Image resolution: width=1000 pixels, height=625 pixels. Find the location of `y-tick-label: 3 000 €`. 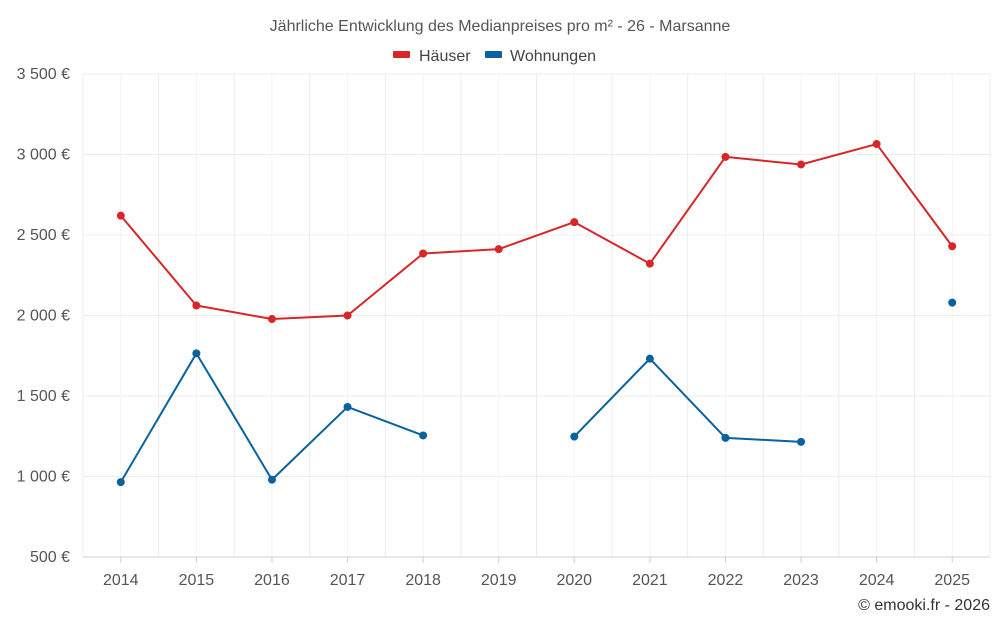

y-tick-label: 3 000 € is located at coordinates (43, 155).